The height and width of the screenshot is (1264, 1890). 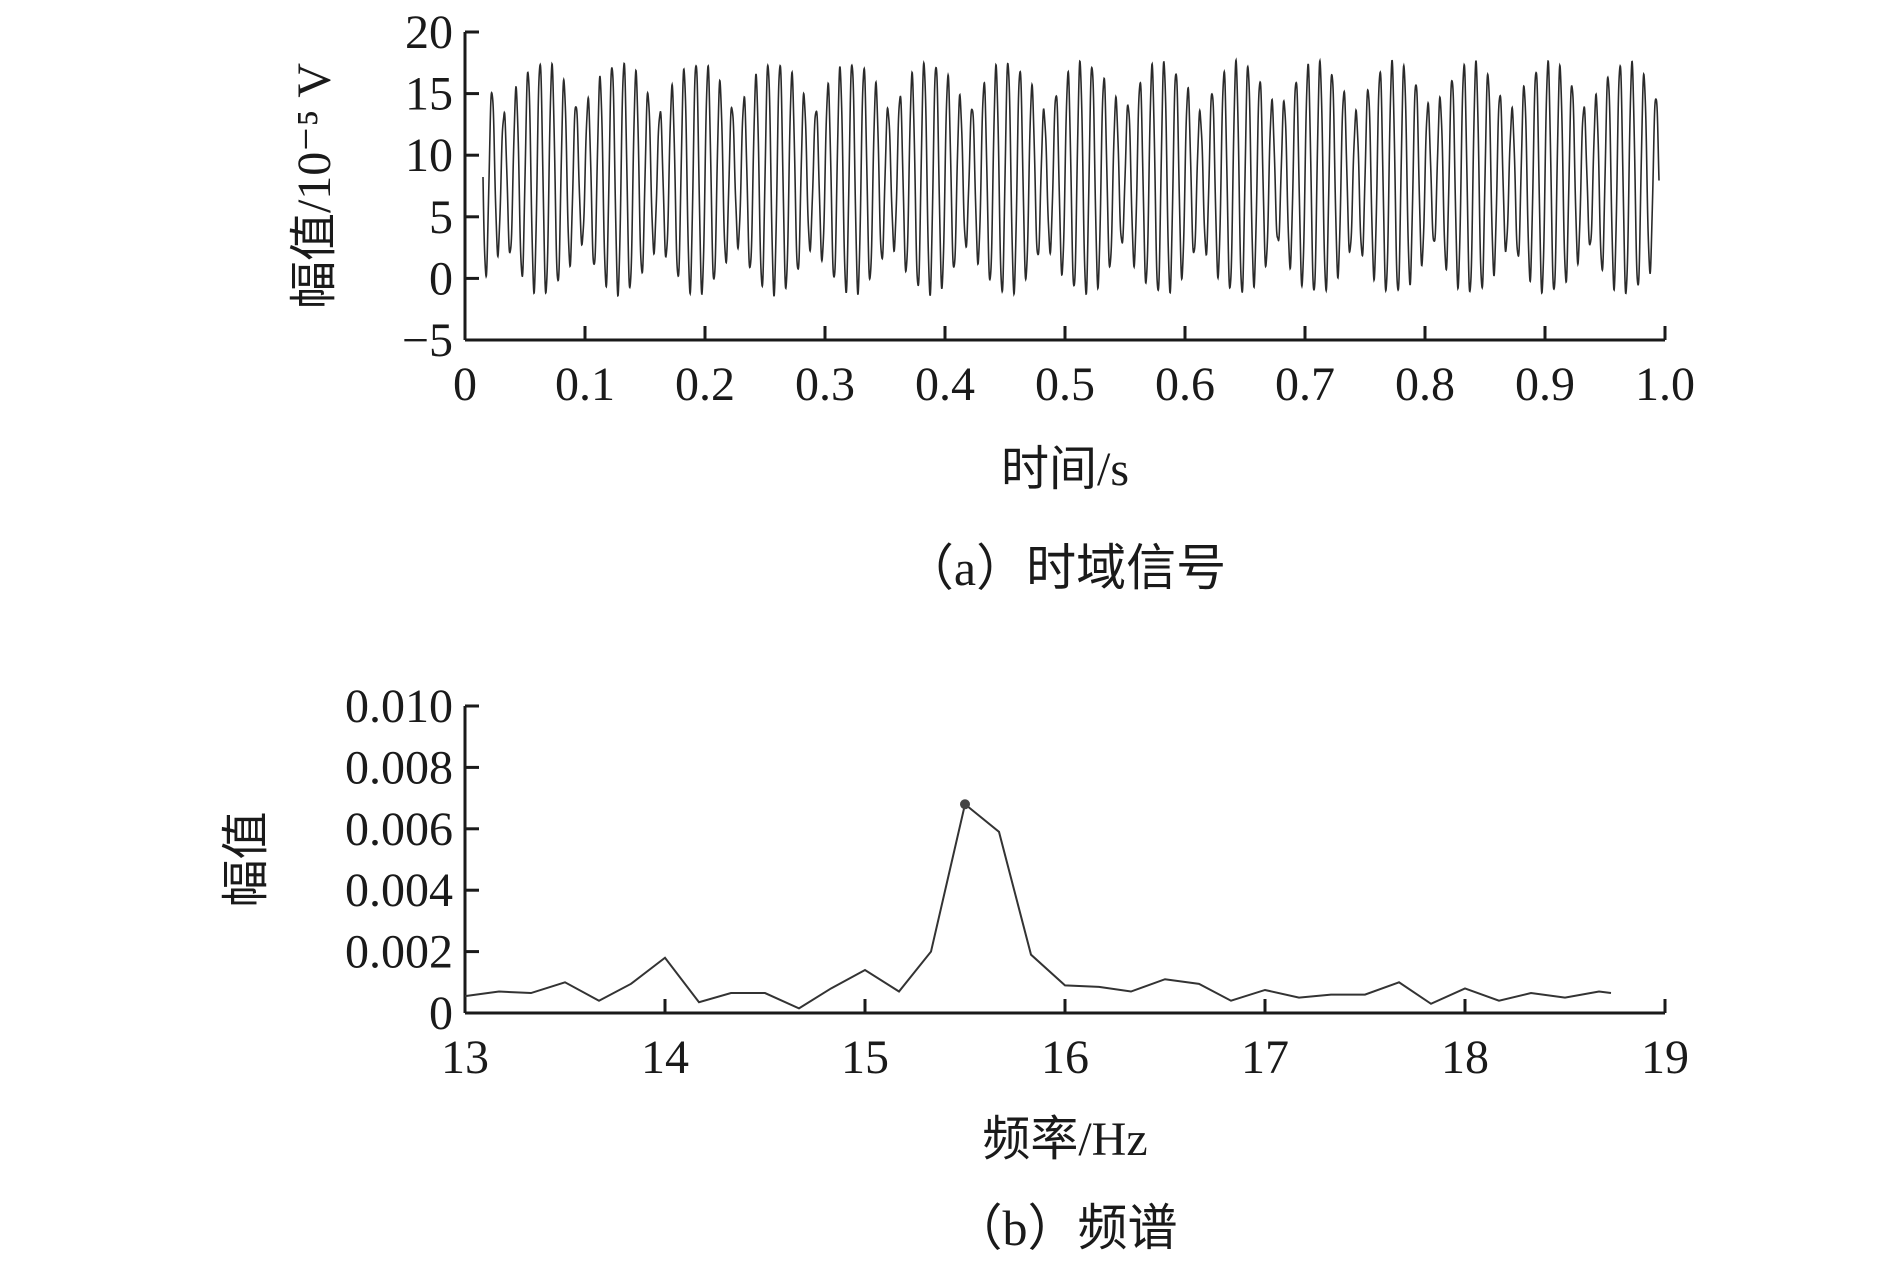 What do you see at coordinates (825, 384) in the screenshot?
I see `time-domain-x-tick-label: 0.3` at bounding box center [825, 384].